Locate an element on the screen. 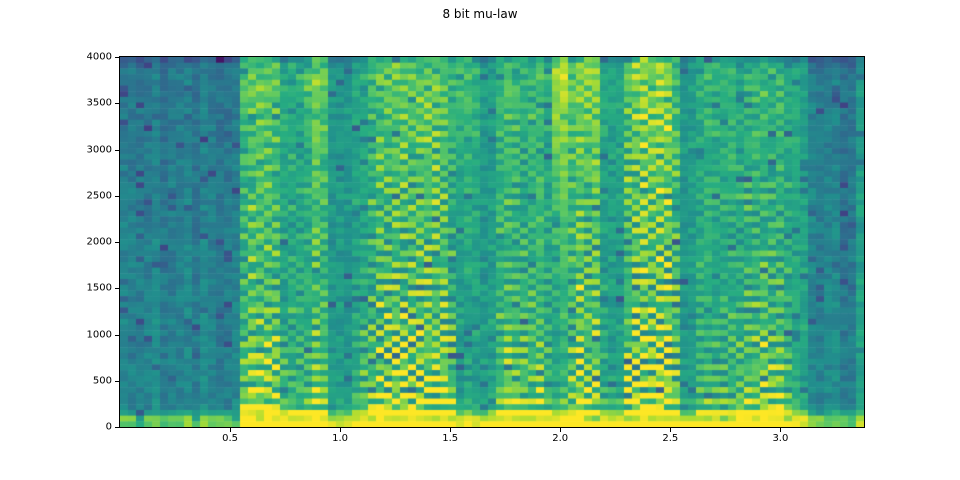 This screenshot has width=960, height=480. y-tick-label: 1500 is located at coordinates (99, 288).